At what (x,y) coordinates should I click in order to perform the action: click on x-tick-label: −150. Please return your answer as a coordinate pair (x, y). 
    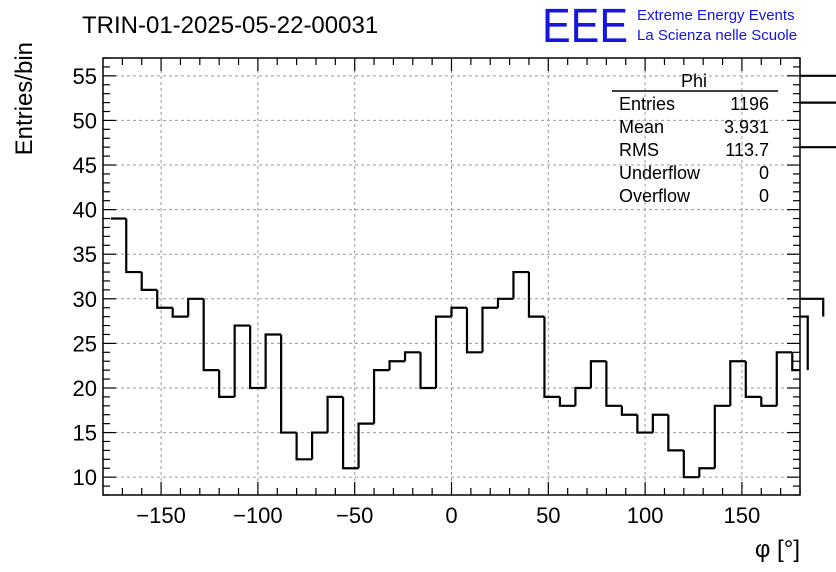
    Looking at the image, I should click on (161, 515).